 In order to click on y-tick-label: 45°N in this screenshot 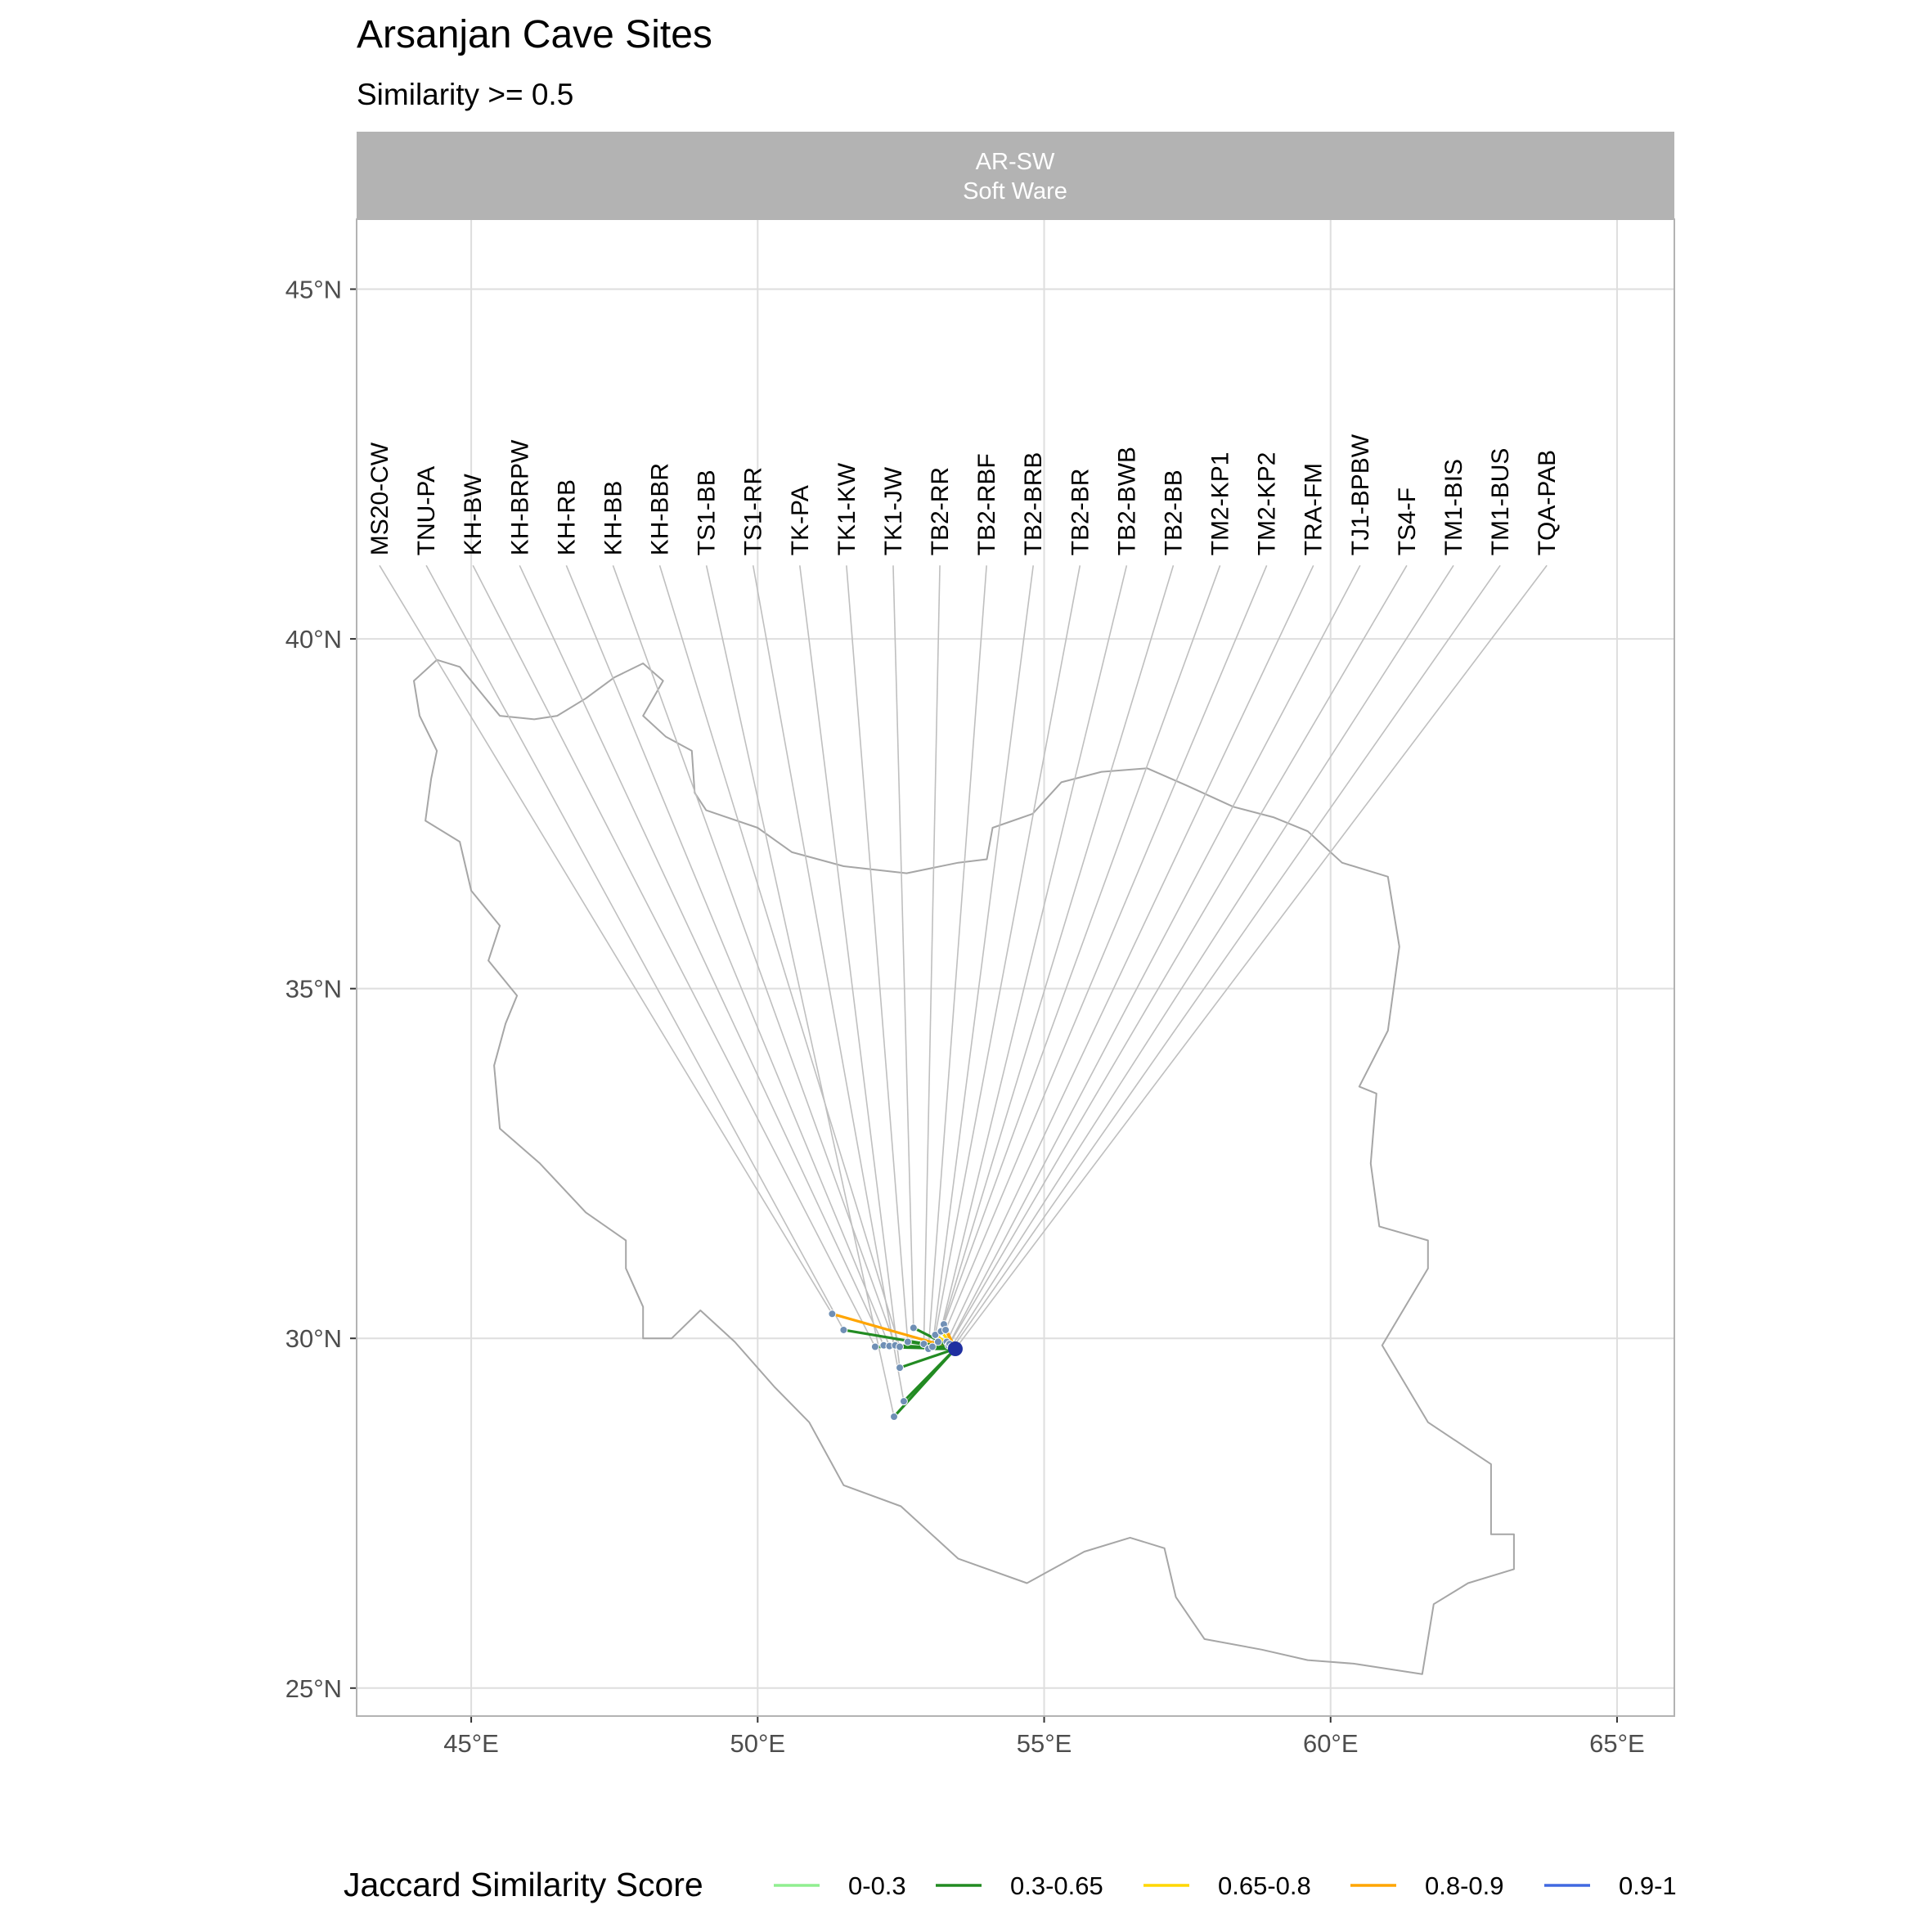, I will do `click(313, 290)`.